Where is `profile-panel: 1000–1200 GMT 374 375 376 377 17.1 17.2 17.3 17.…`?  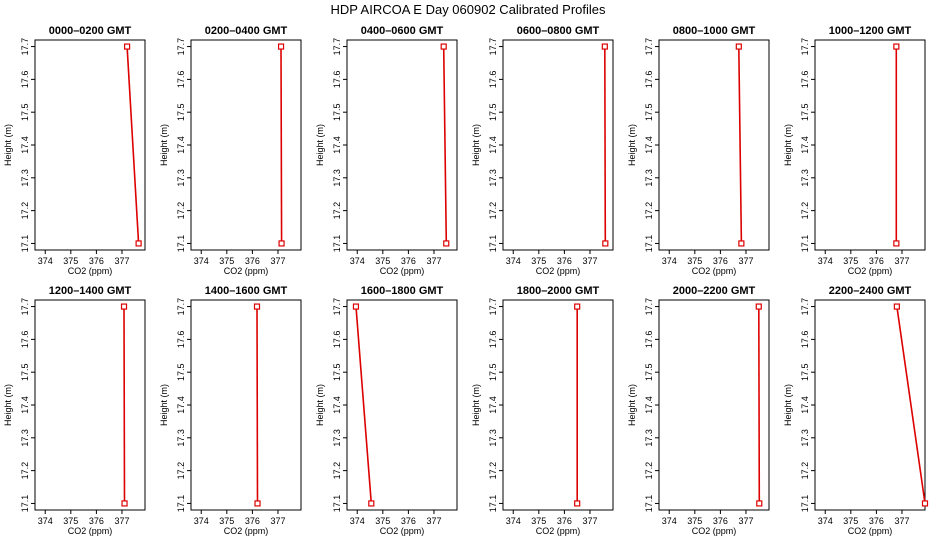 profile-panel: 1000–1200 GMT 374 375 376 377 17.1 17.2 17.3 17.… is located at coordinates (854, 150).